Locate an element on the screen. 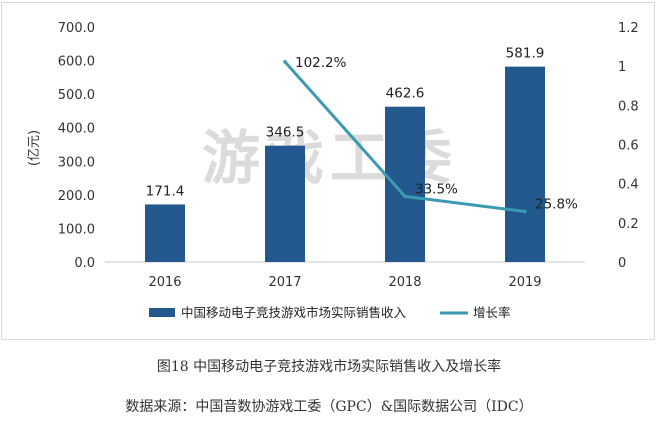 The height and width of the screenshot is (428, 658). y2-tick-label: 0.4 is located at coordinates (628, 185).